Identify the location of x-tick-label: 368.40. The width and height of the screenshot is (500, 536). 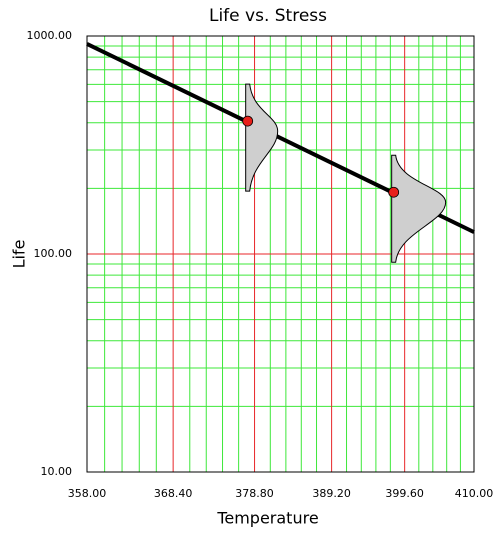
(173, 493).